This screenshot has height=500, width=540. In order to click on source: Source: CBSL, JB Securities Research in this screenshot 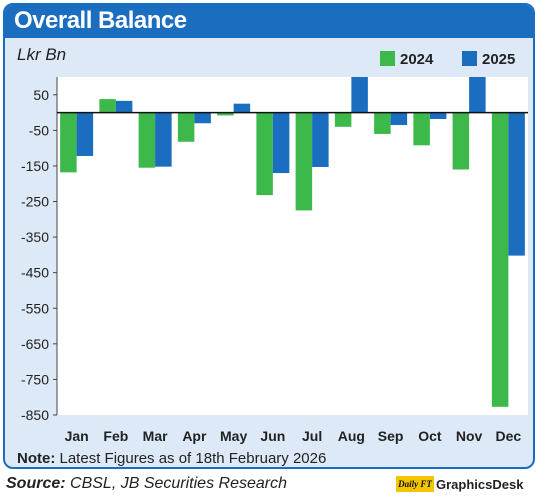, I will do `click(146, 484)`.